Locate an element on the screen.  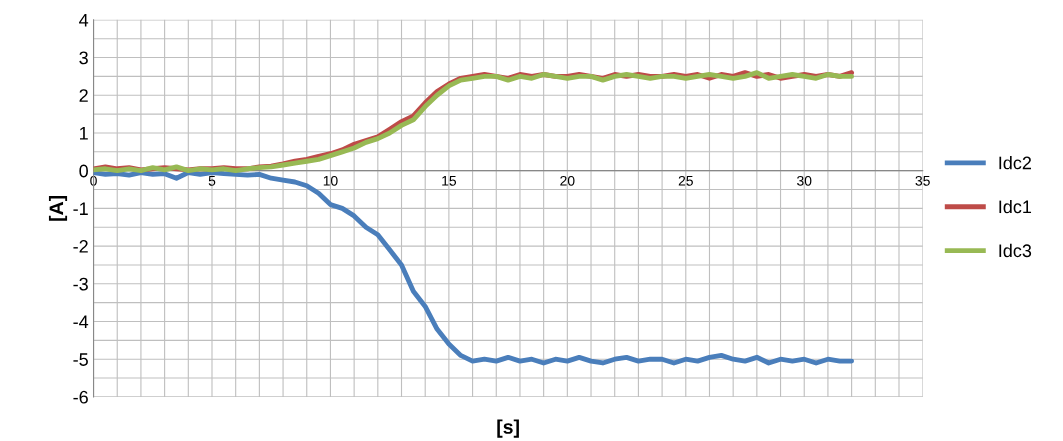
y-tick-label: -6 is located at coordinates (80, 397).